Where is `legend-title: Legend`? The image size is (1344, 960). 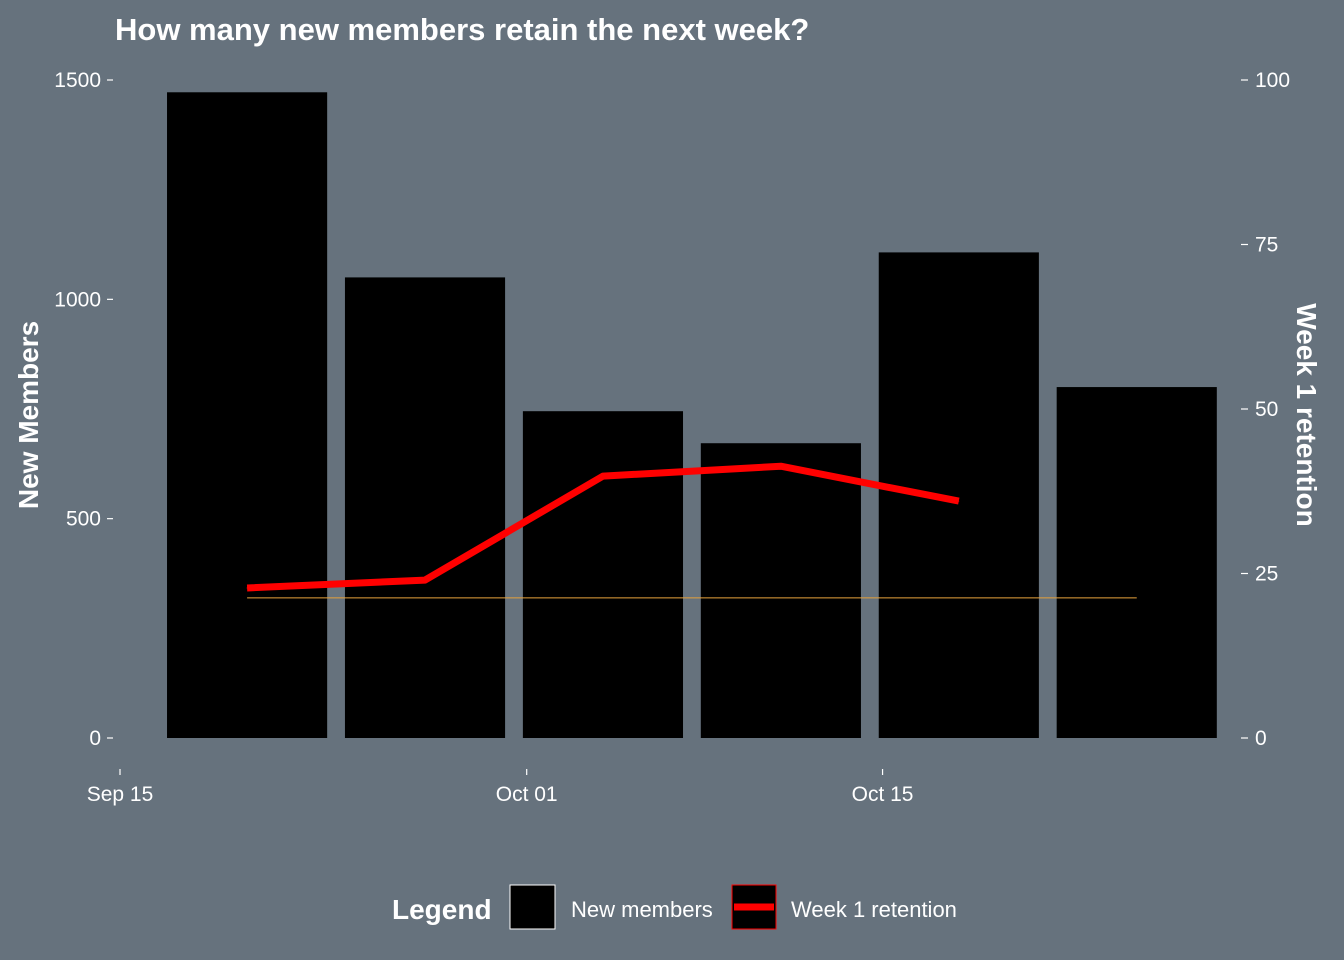 legend-title: Legend is located at coordinates (442, 909).